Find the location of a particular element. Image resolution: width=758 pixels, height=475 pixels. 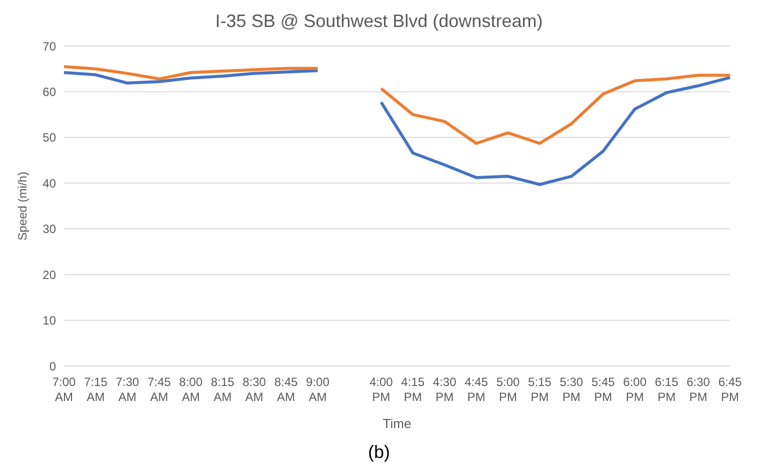

x-tick-label: 7:00 AM is located at coordinates (64, 389).